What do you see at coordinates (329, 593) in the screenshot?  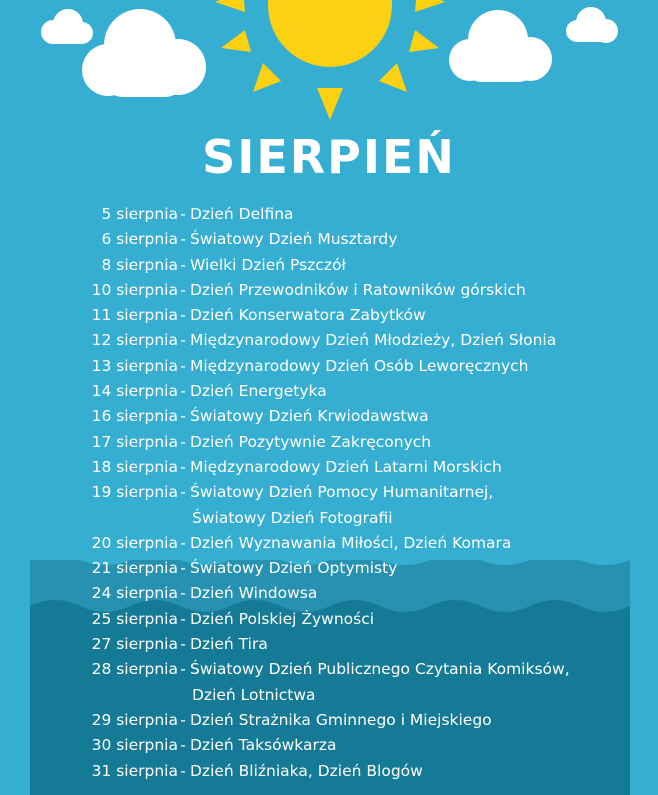 I see `list-item: 24 sierpnia - Dzień Windowsa` at bounding box center [329, 593].